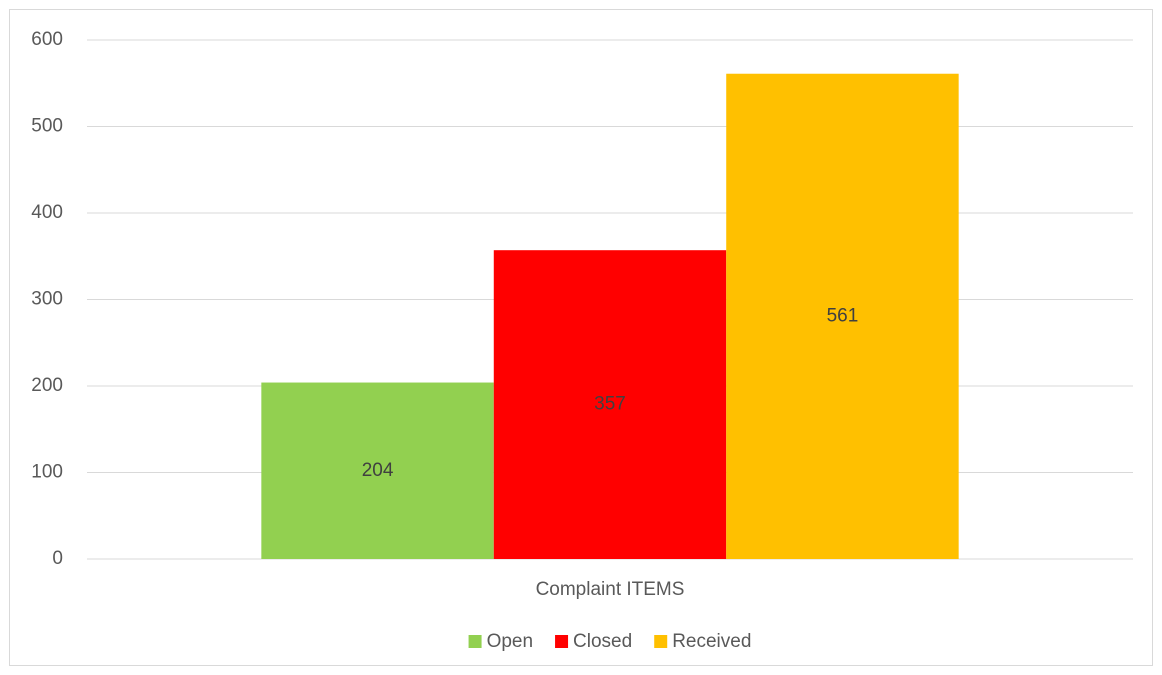 The image size is (1162, 675). I want to click on legend-label: Open, so click(510, 641).